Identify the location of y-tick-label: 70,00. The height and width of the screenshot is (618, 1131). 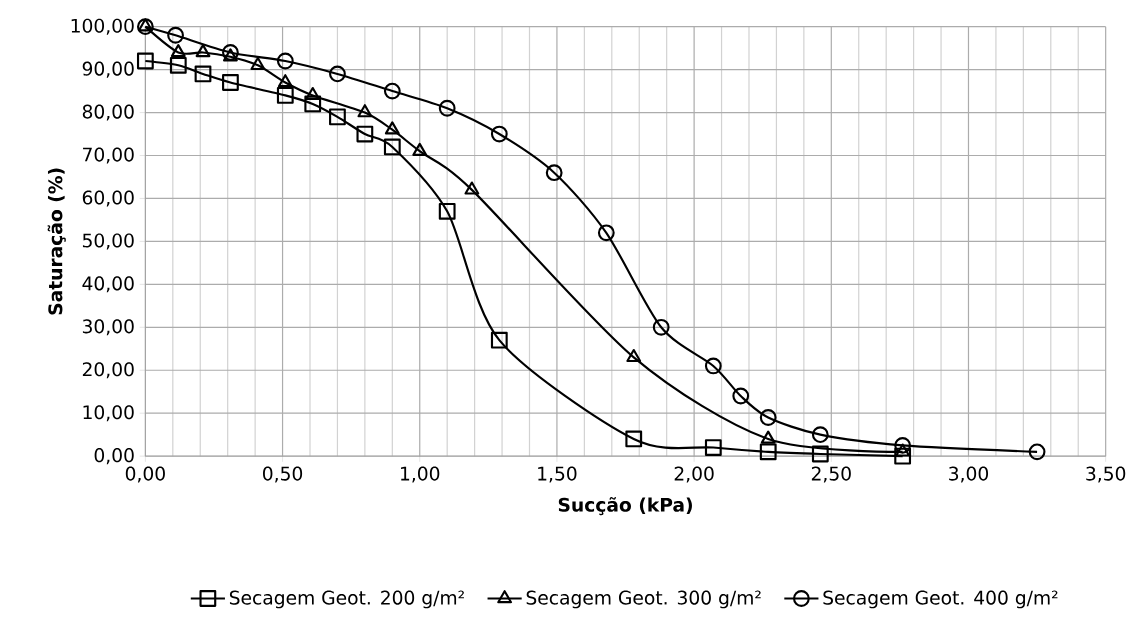
(108, 155).